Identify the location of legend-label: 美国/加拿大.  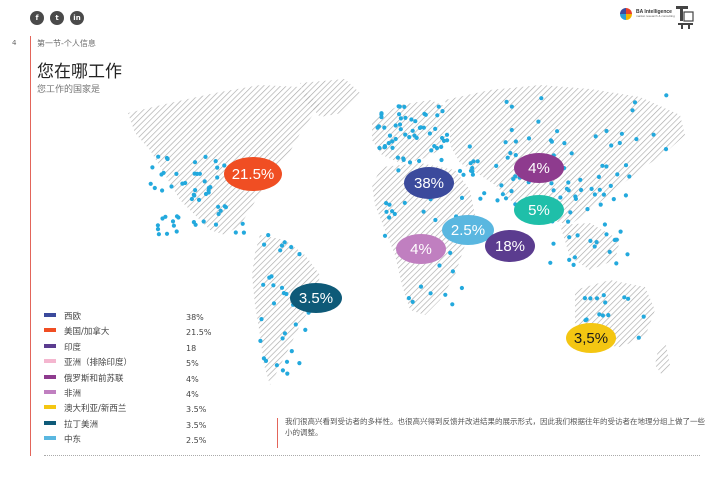
(87, 332).